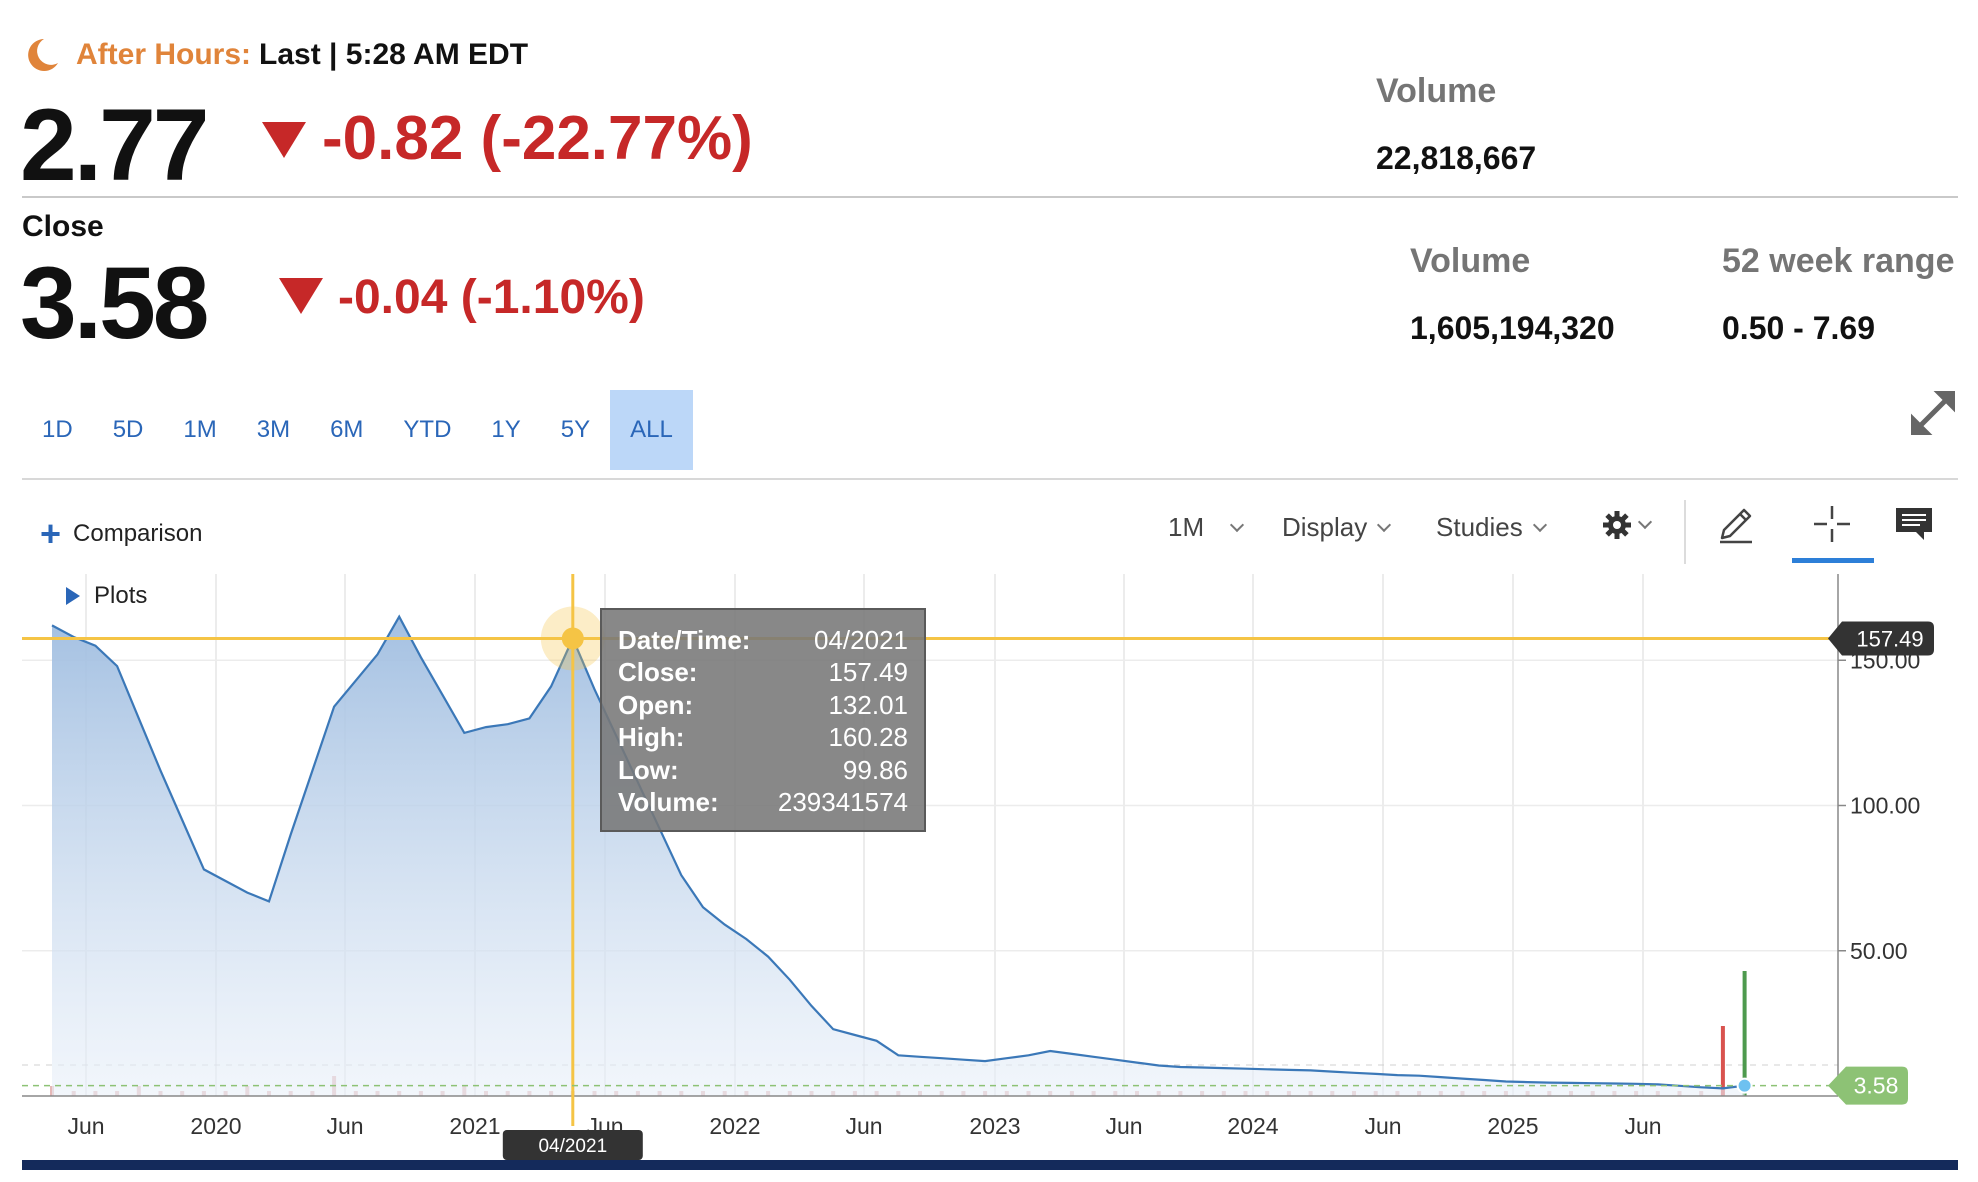 Image resolution: width=1978 pixels, height=1182 pixels. What do you see at coordinates (1879, 951) in the screenshot?
I see `y-tick-label: 50.00` at bounding box center [1879, 951].